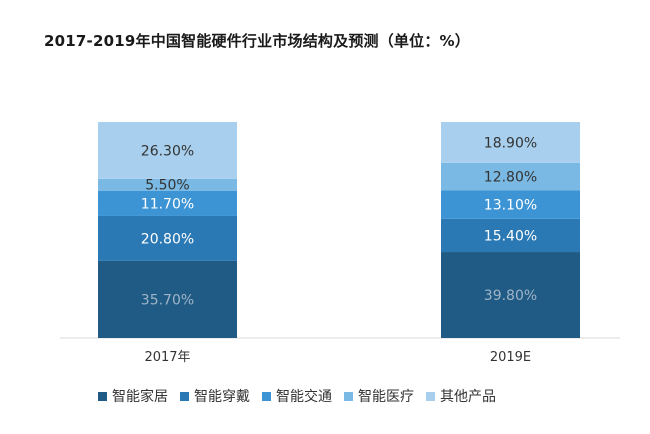 The image size is (650, 434). Describe the element at coordinates (510, 357) in the screenshot. I see `x-tick-label: 2019E` at that location.